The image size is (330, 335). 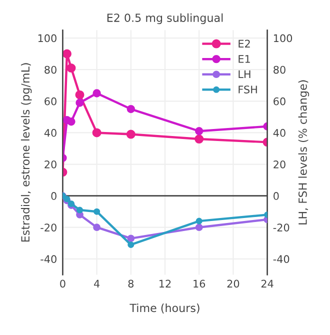 I want to click on x-tick-label: 24, so click(x=267, y=284).